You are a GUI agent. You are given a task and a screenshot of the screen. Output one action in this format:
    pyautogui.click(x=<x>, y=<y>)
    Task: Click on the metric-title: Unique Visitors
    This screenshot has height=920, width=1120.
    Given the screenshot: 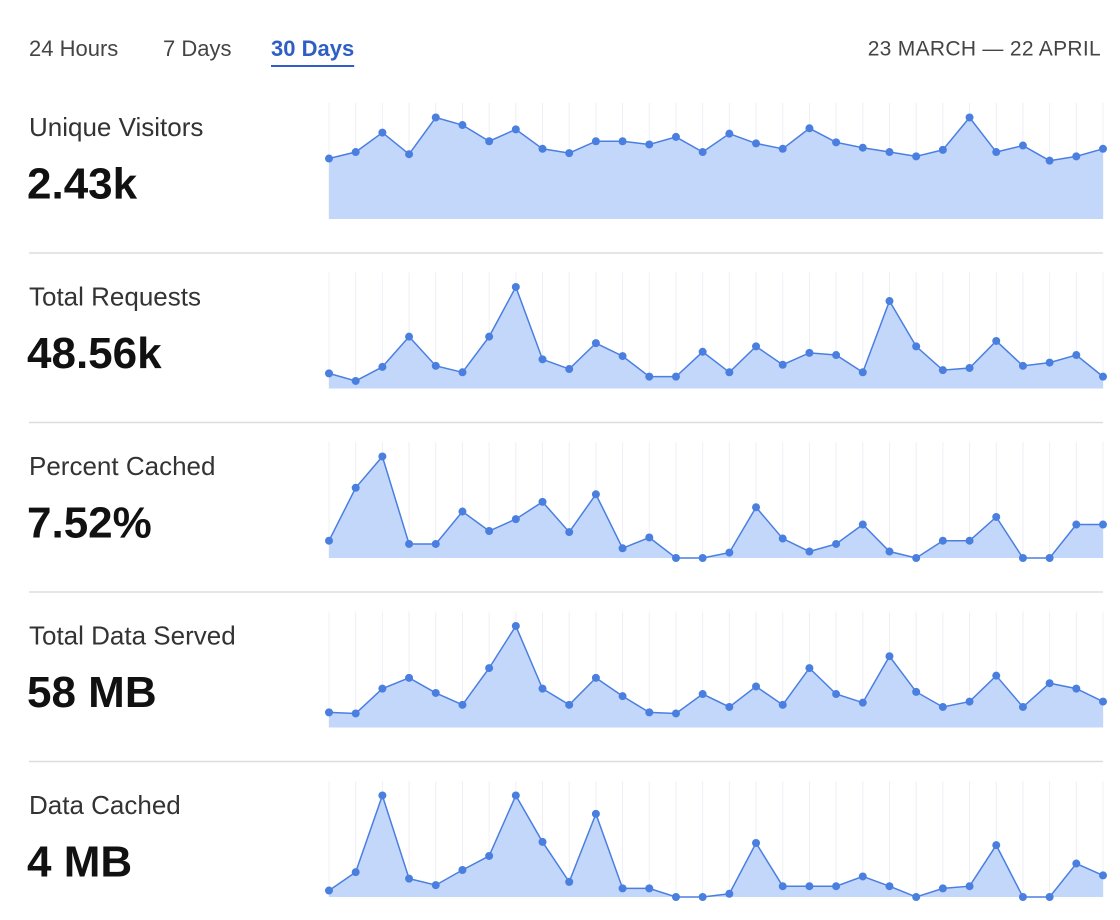 What is the action you would take?
    pyautogui.click(x=116, y=127)
    